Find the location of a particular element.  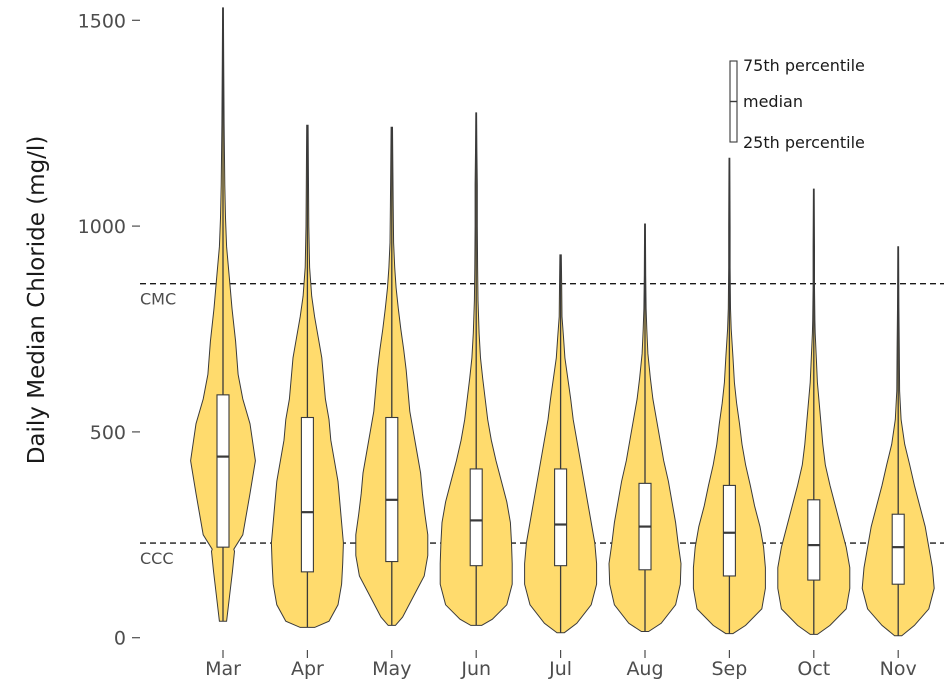

x-tick-label-jul: Jul is located at coordinates (560, 669).